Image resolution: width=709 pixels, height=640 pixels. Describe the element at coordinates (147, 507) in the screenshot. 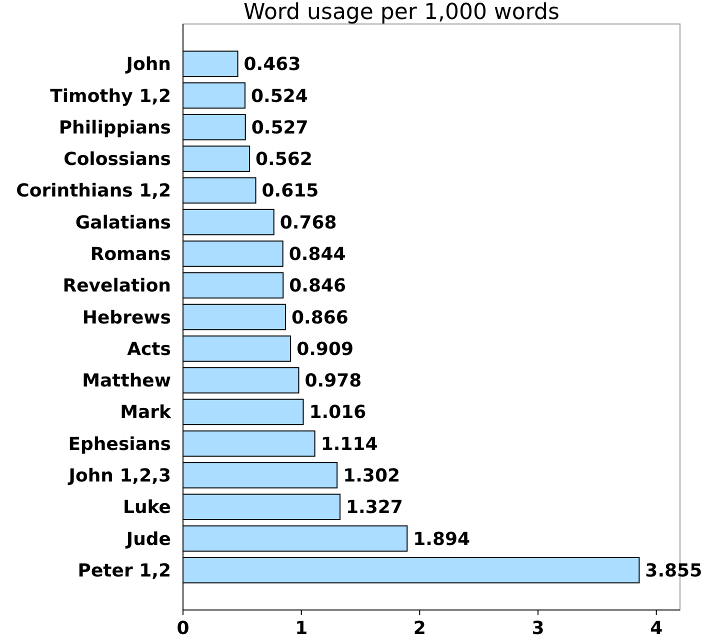

I see `y-tick-label: Luke` at that location.